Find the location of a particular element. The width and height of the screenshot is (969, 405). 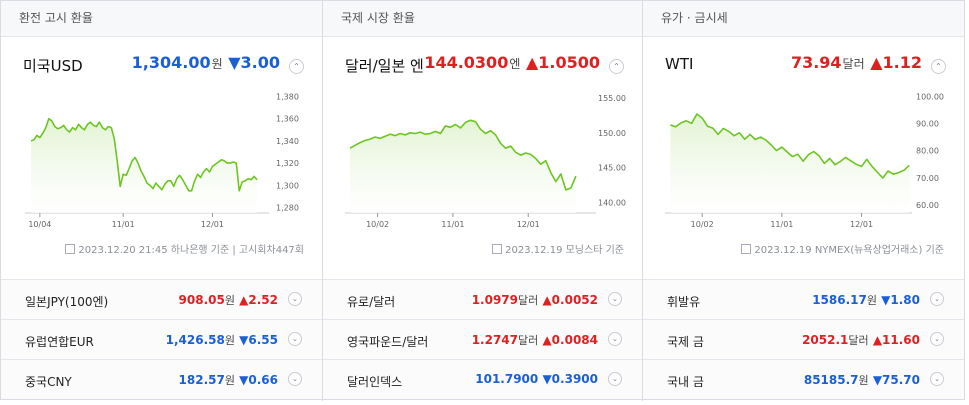

list-item-value: 182.57원 ▼0.66 is located at coordinates (228, 380).